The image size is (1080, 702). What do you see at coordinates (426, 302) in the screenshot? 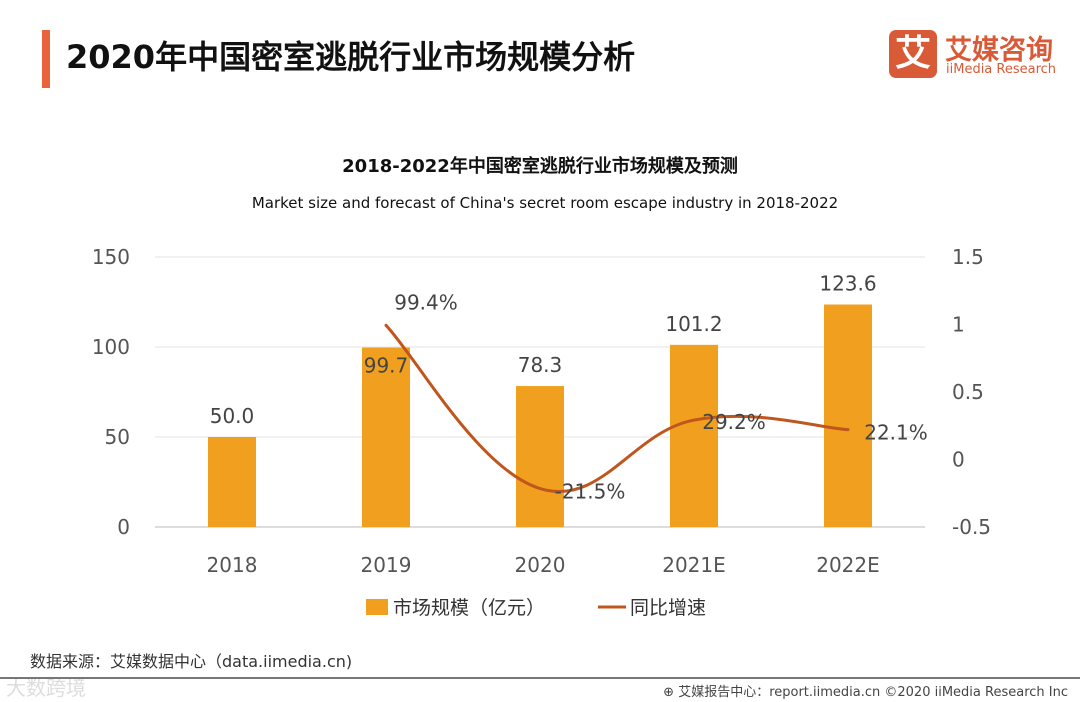
I see `growth-label: 99.4%` at bounding box center [426, 302].